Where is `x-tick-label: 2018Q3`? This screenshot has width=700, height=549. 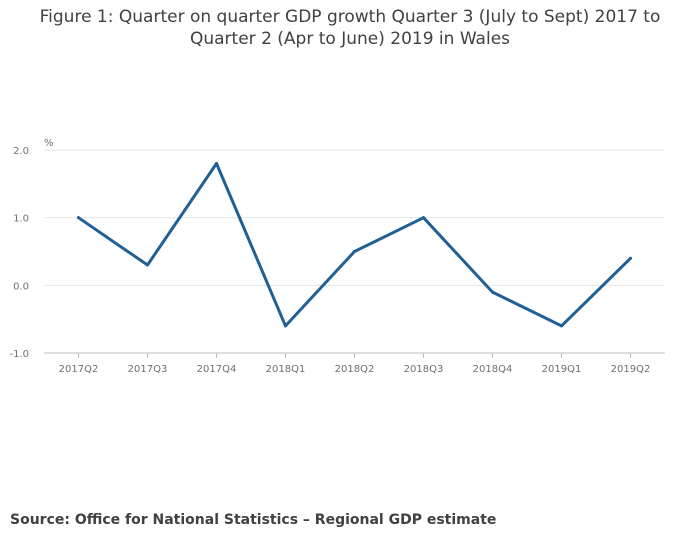
x-tick-label: 2018Q3 is located at coordinates (424, 369).